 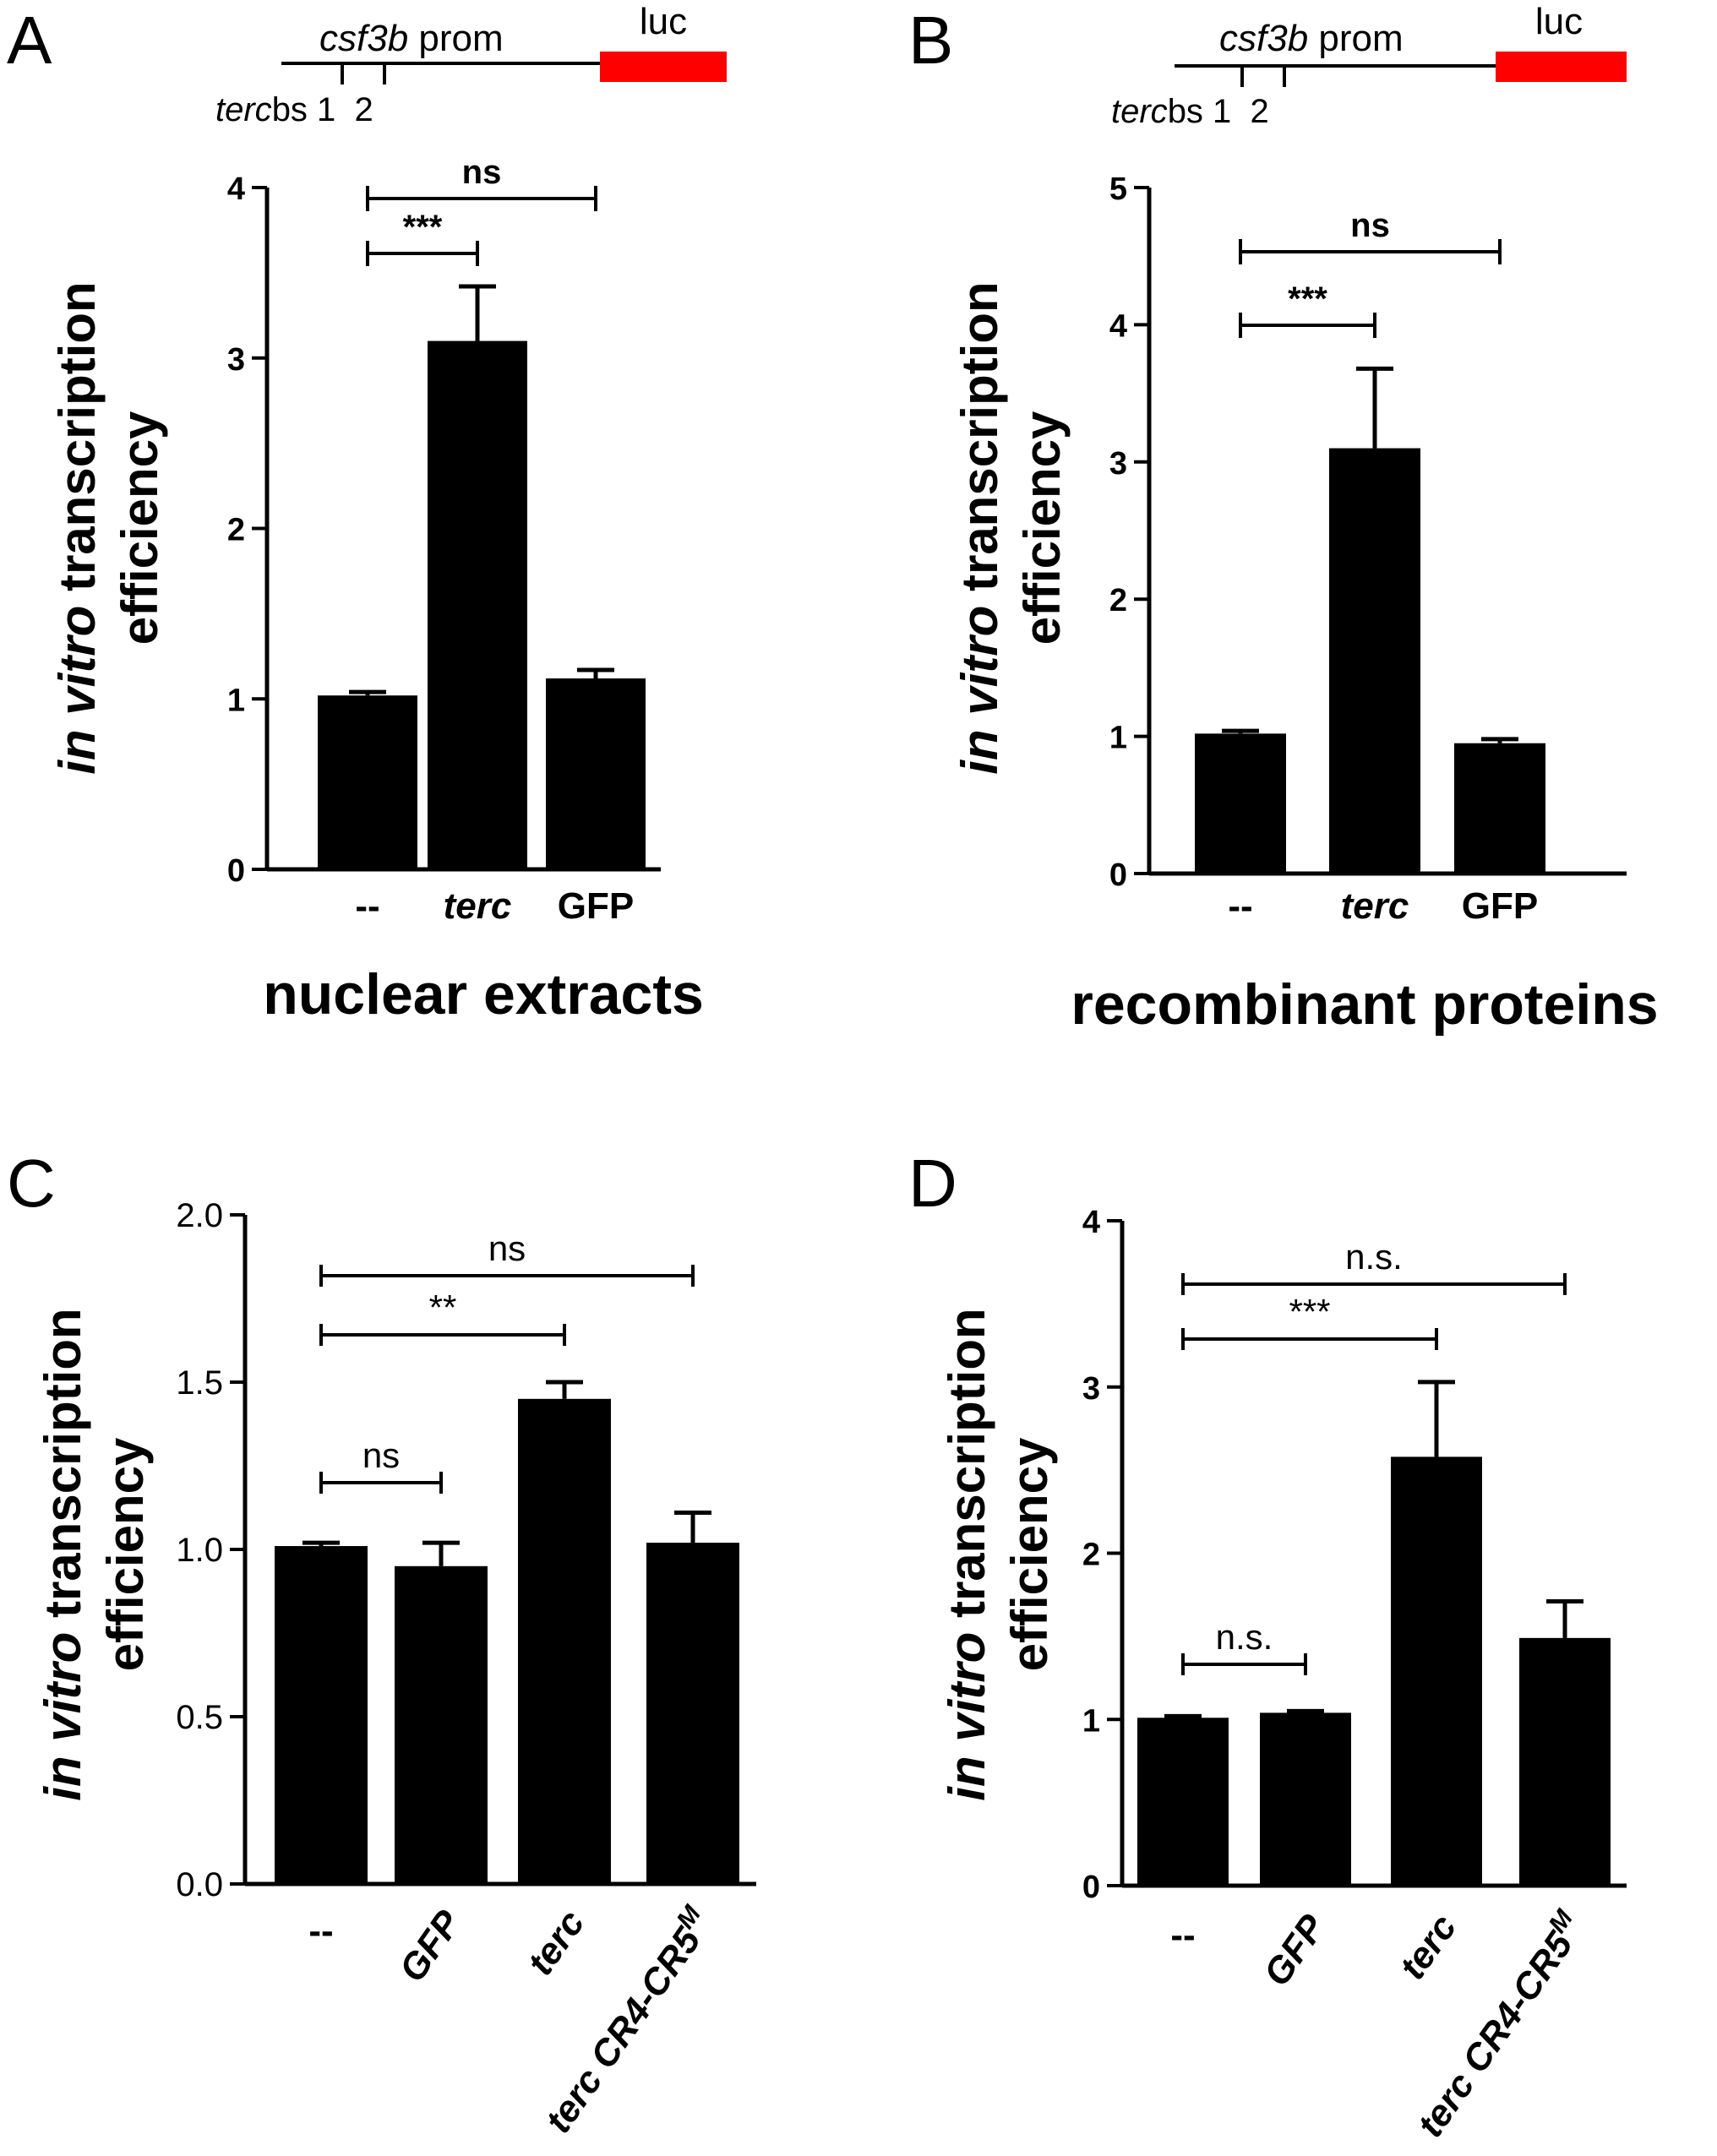 I want to click on y-tick-label: 0.5, so click(x=200, y=1717).